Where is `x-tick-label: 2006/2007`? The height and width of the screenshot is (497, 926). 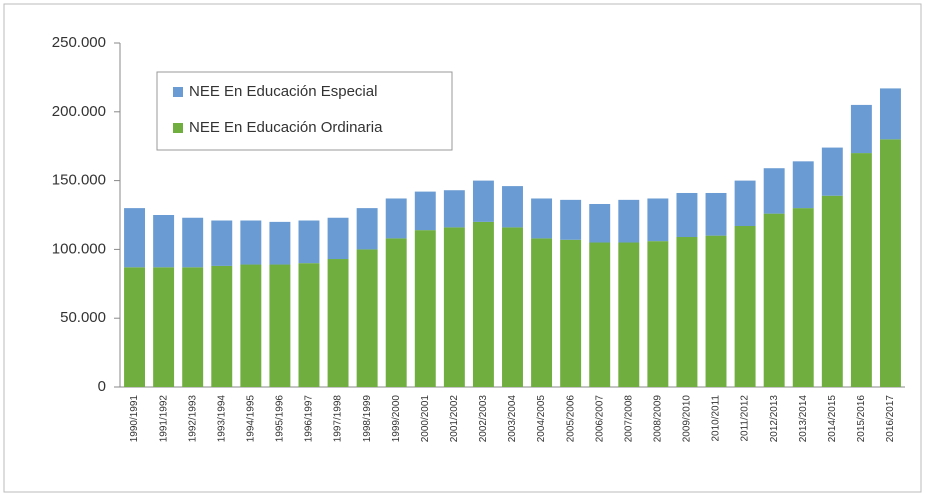 x-tick-label: 2006/2007 is located at coordinates (599, 419).